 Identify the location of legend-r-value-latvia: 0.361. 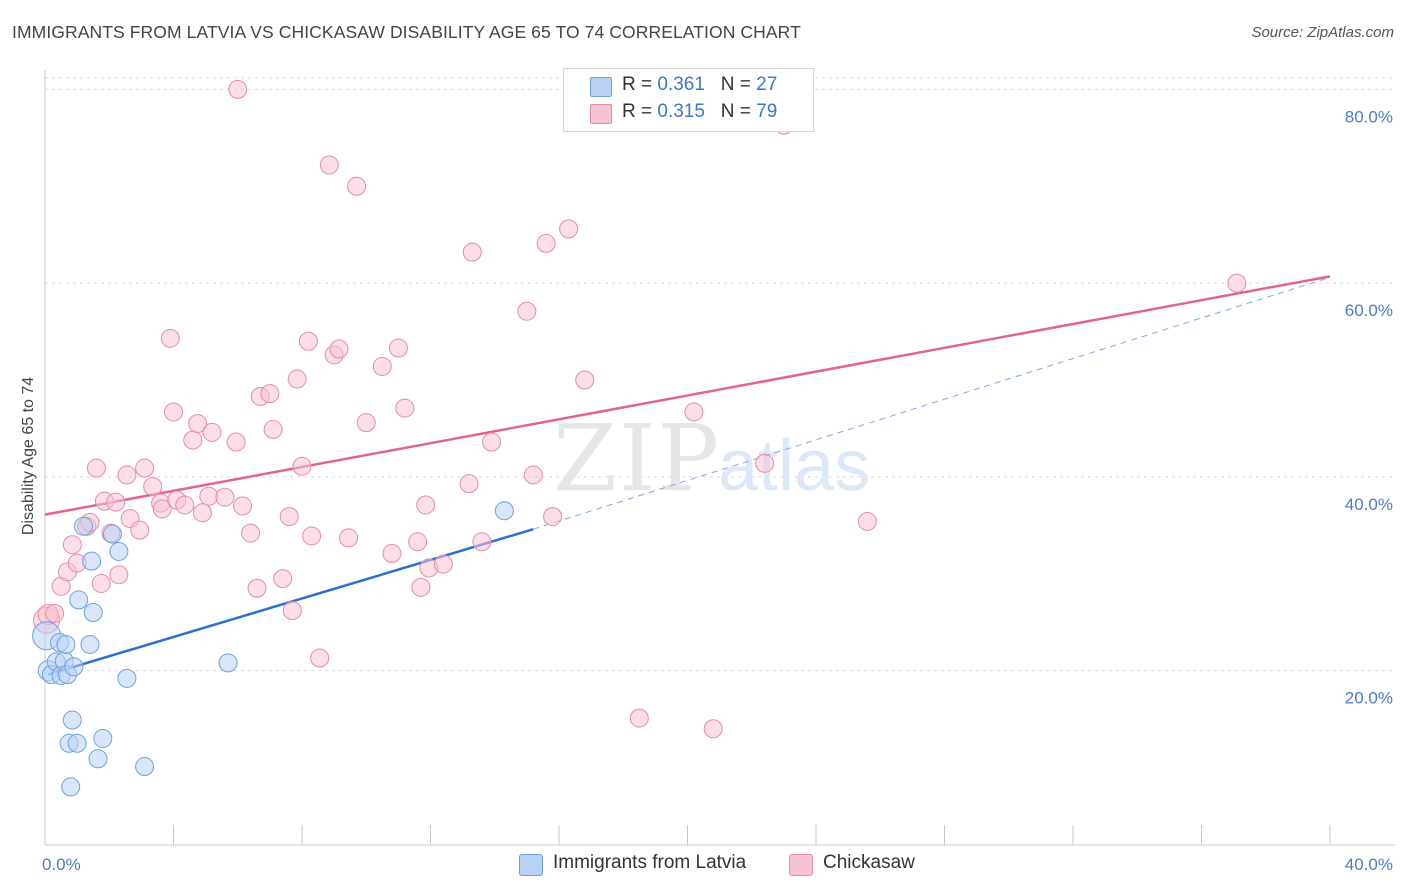
(681, 84).